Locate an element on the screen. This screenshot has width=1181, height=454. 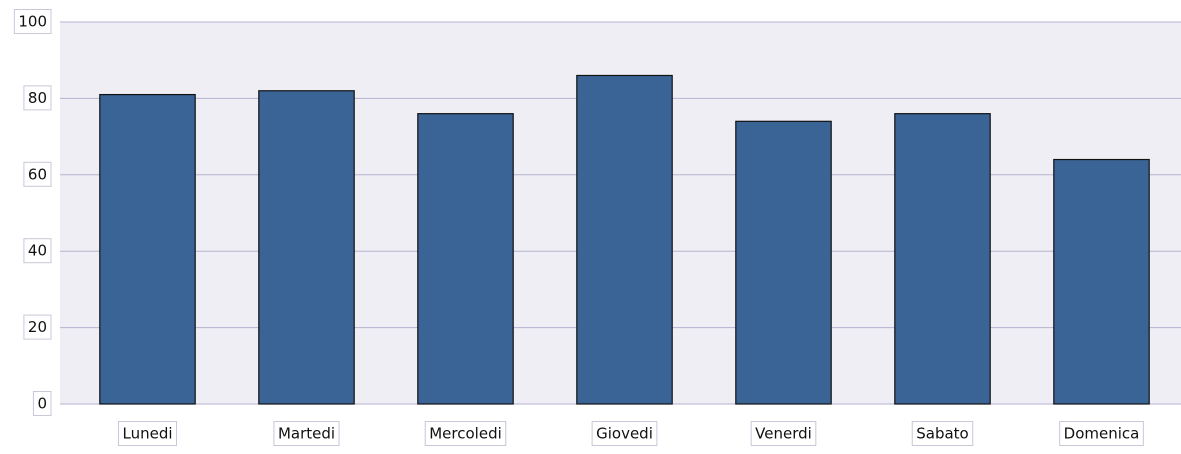
y-tick-label: 60 is located at coordinates (37, 174).